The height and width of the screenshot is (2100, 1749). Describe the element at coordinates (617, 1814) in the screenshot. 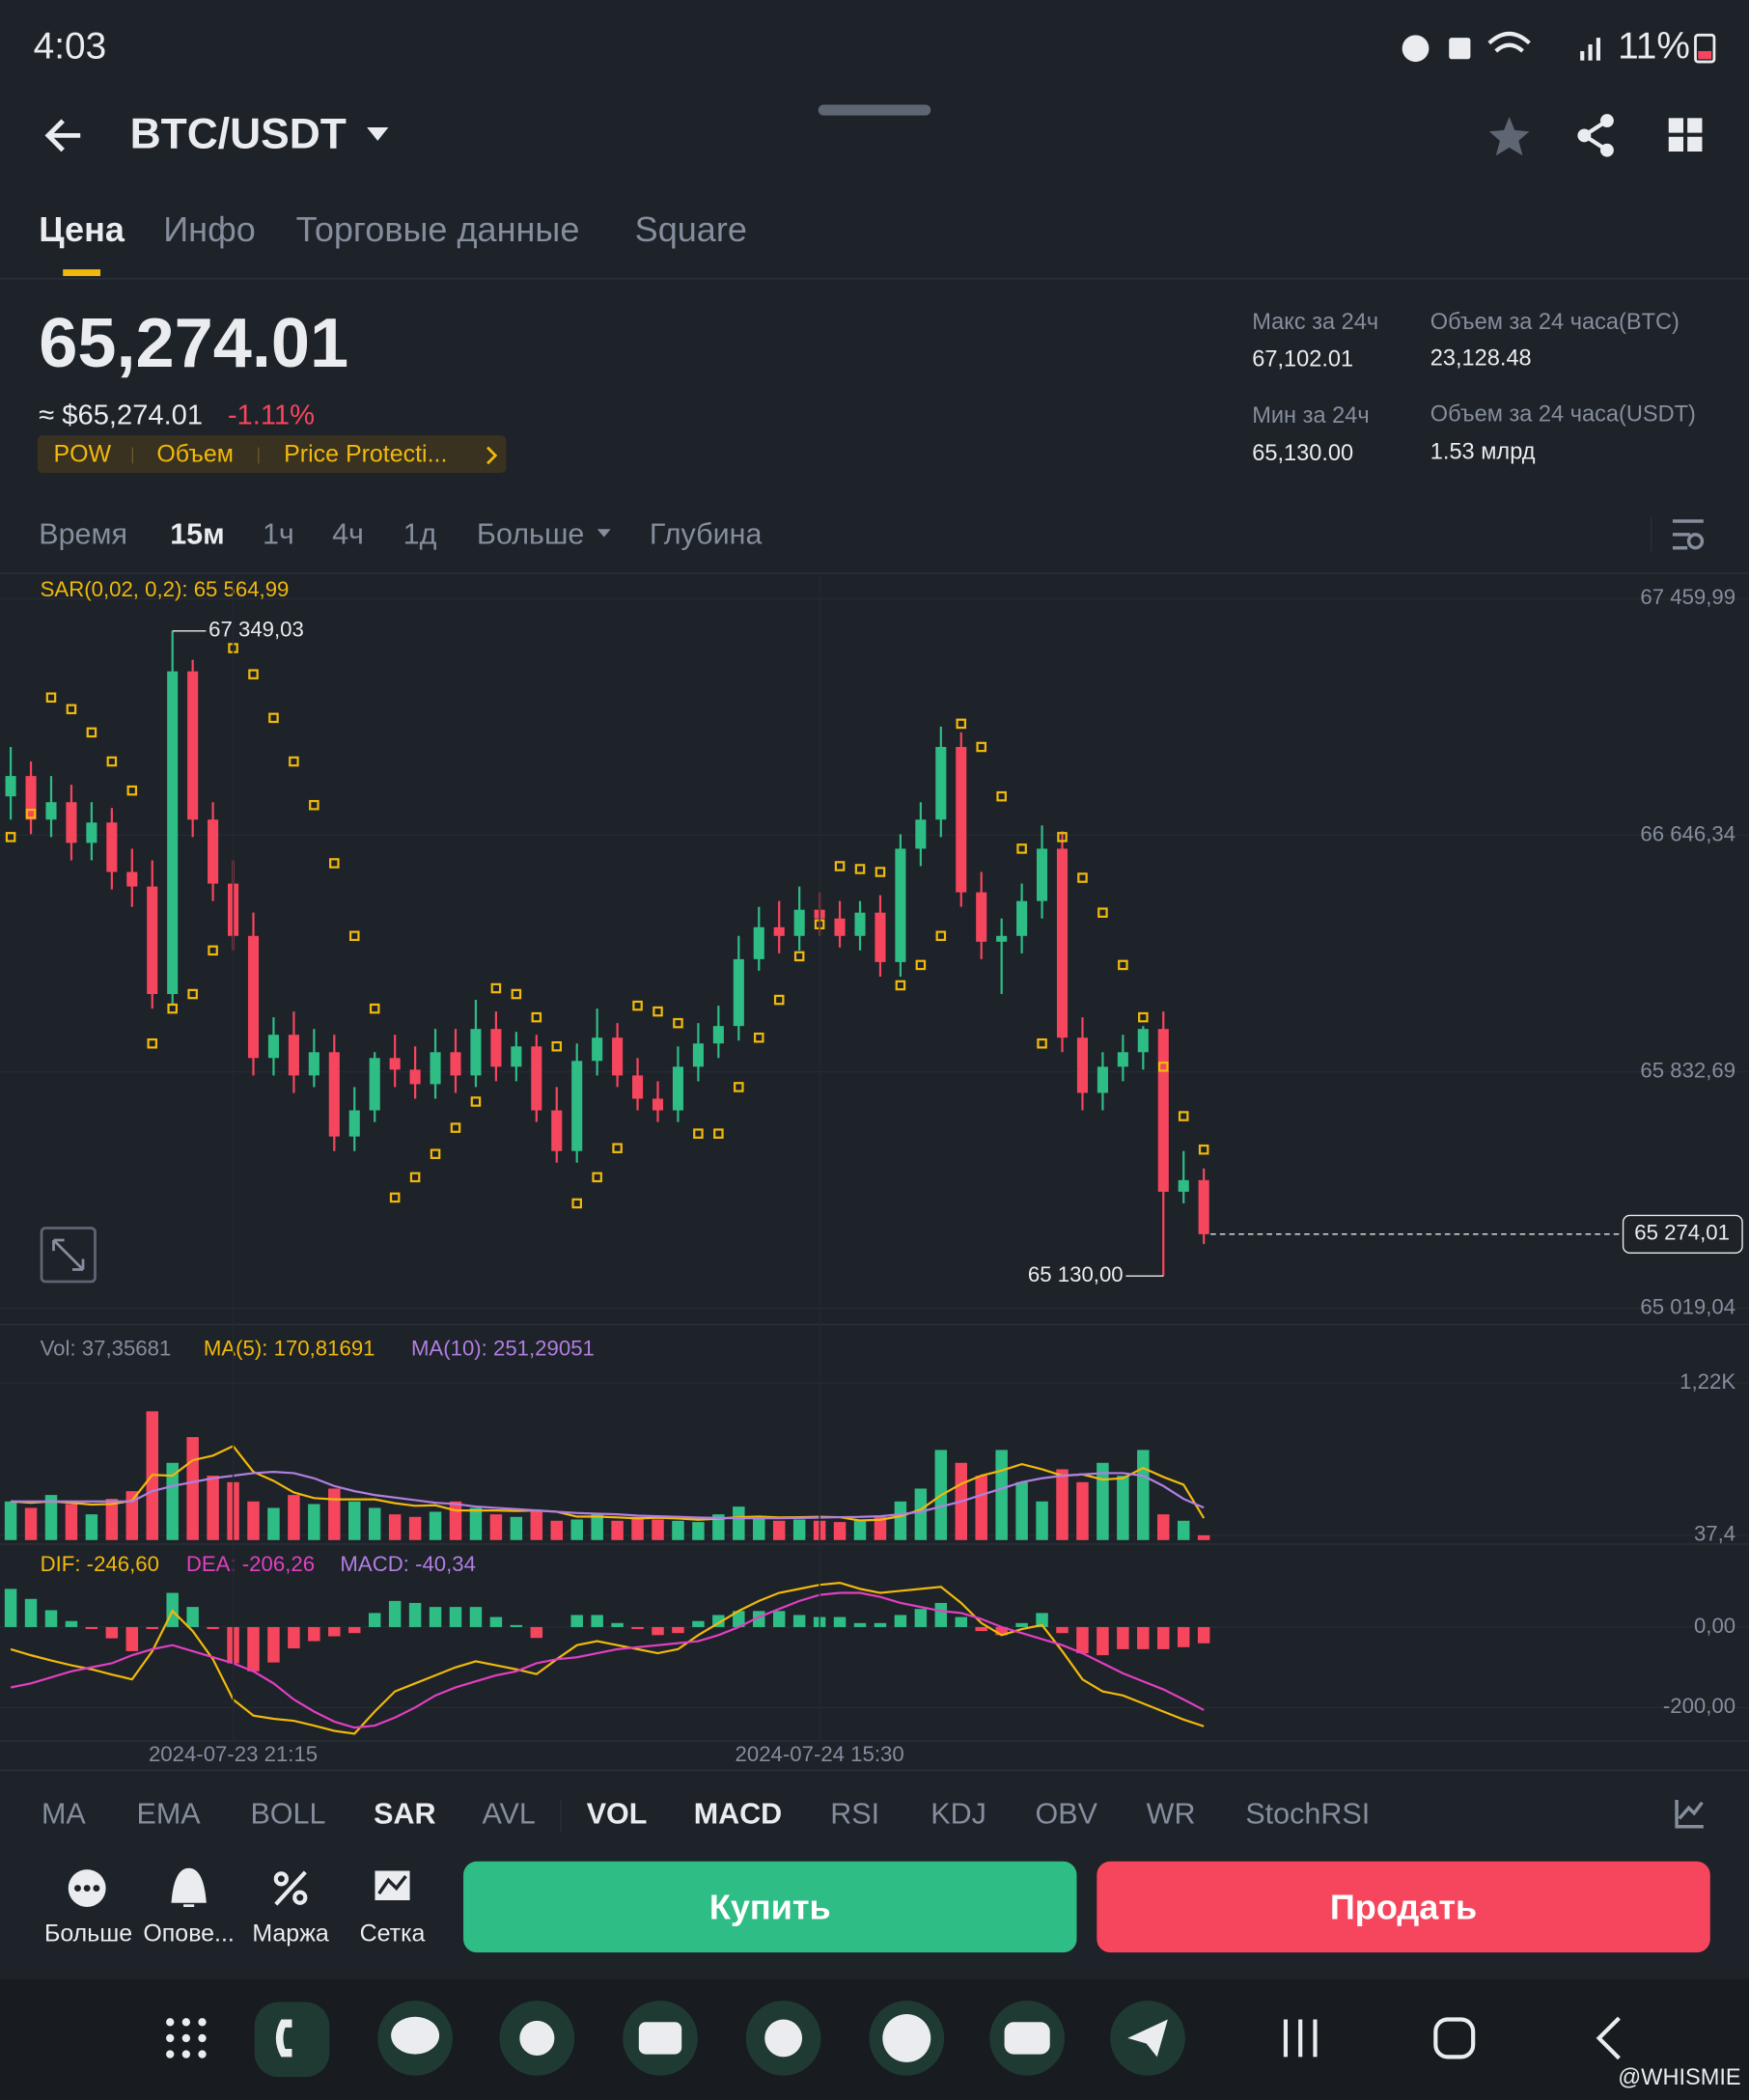

I see `indicator-tab: VOL` at that location.